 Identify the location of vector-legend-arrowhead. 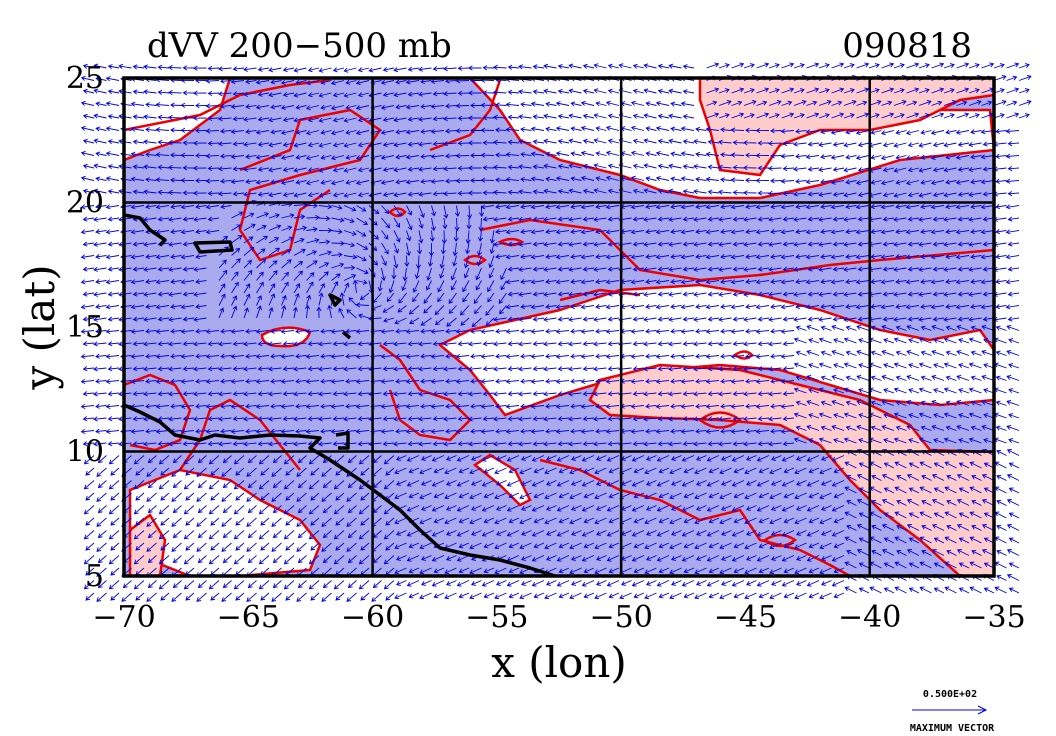
(982, 710).